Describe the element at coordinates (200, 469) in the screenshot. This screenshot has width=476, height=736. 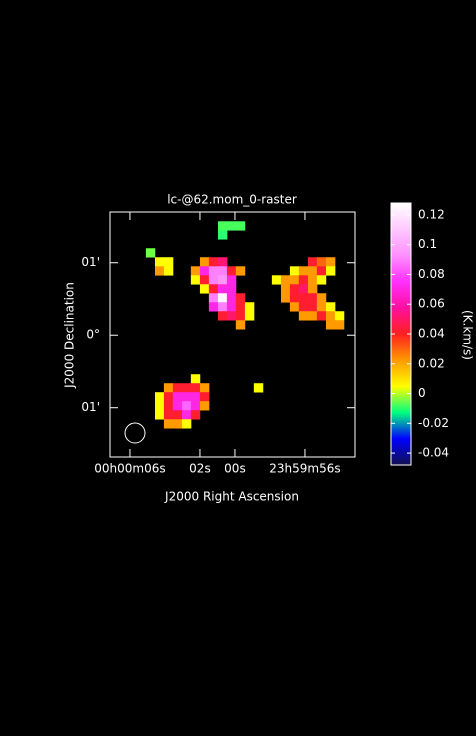
I see `x-tick-label: 02s` at that location.